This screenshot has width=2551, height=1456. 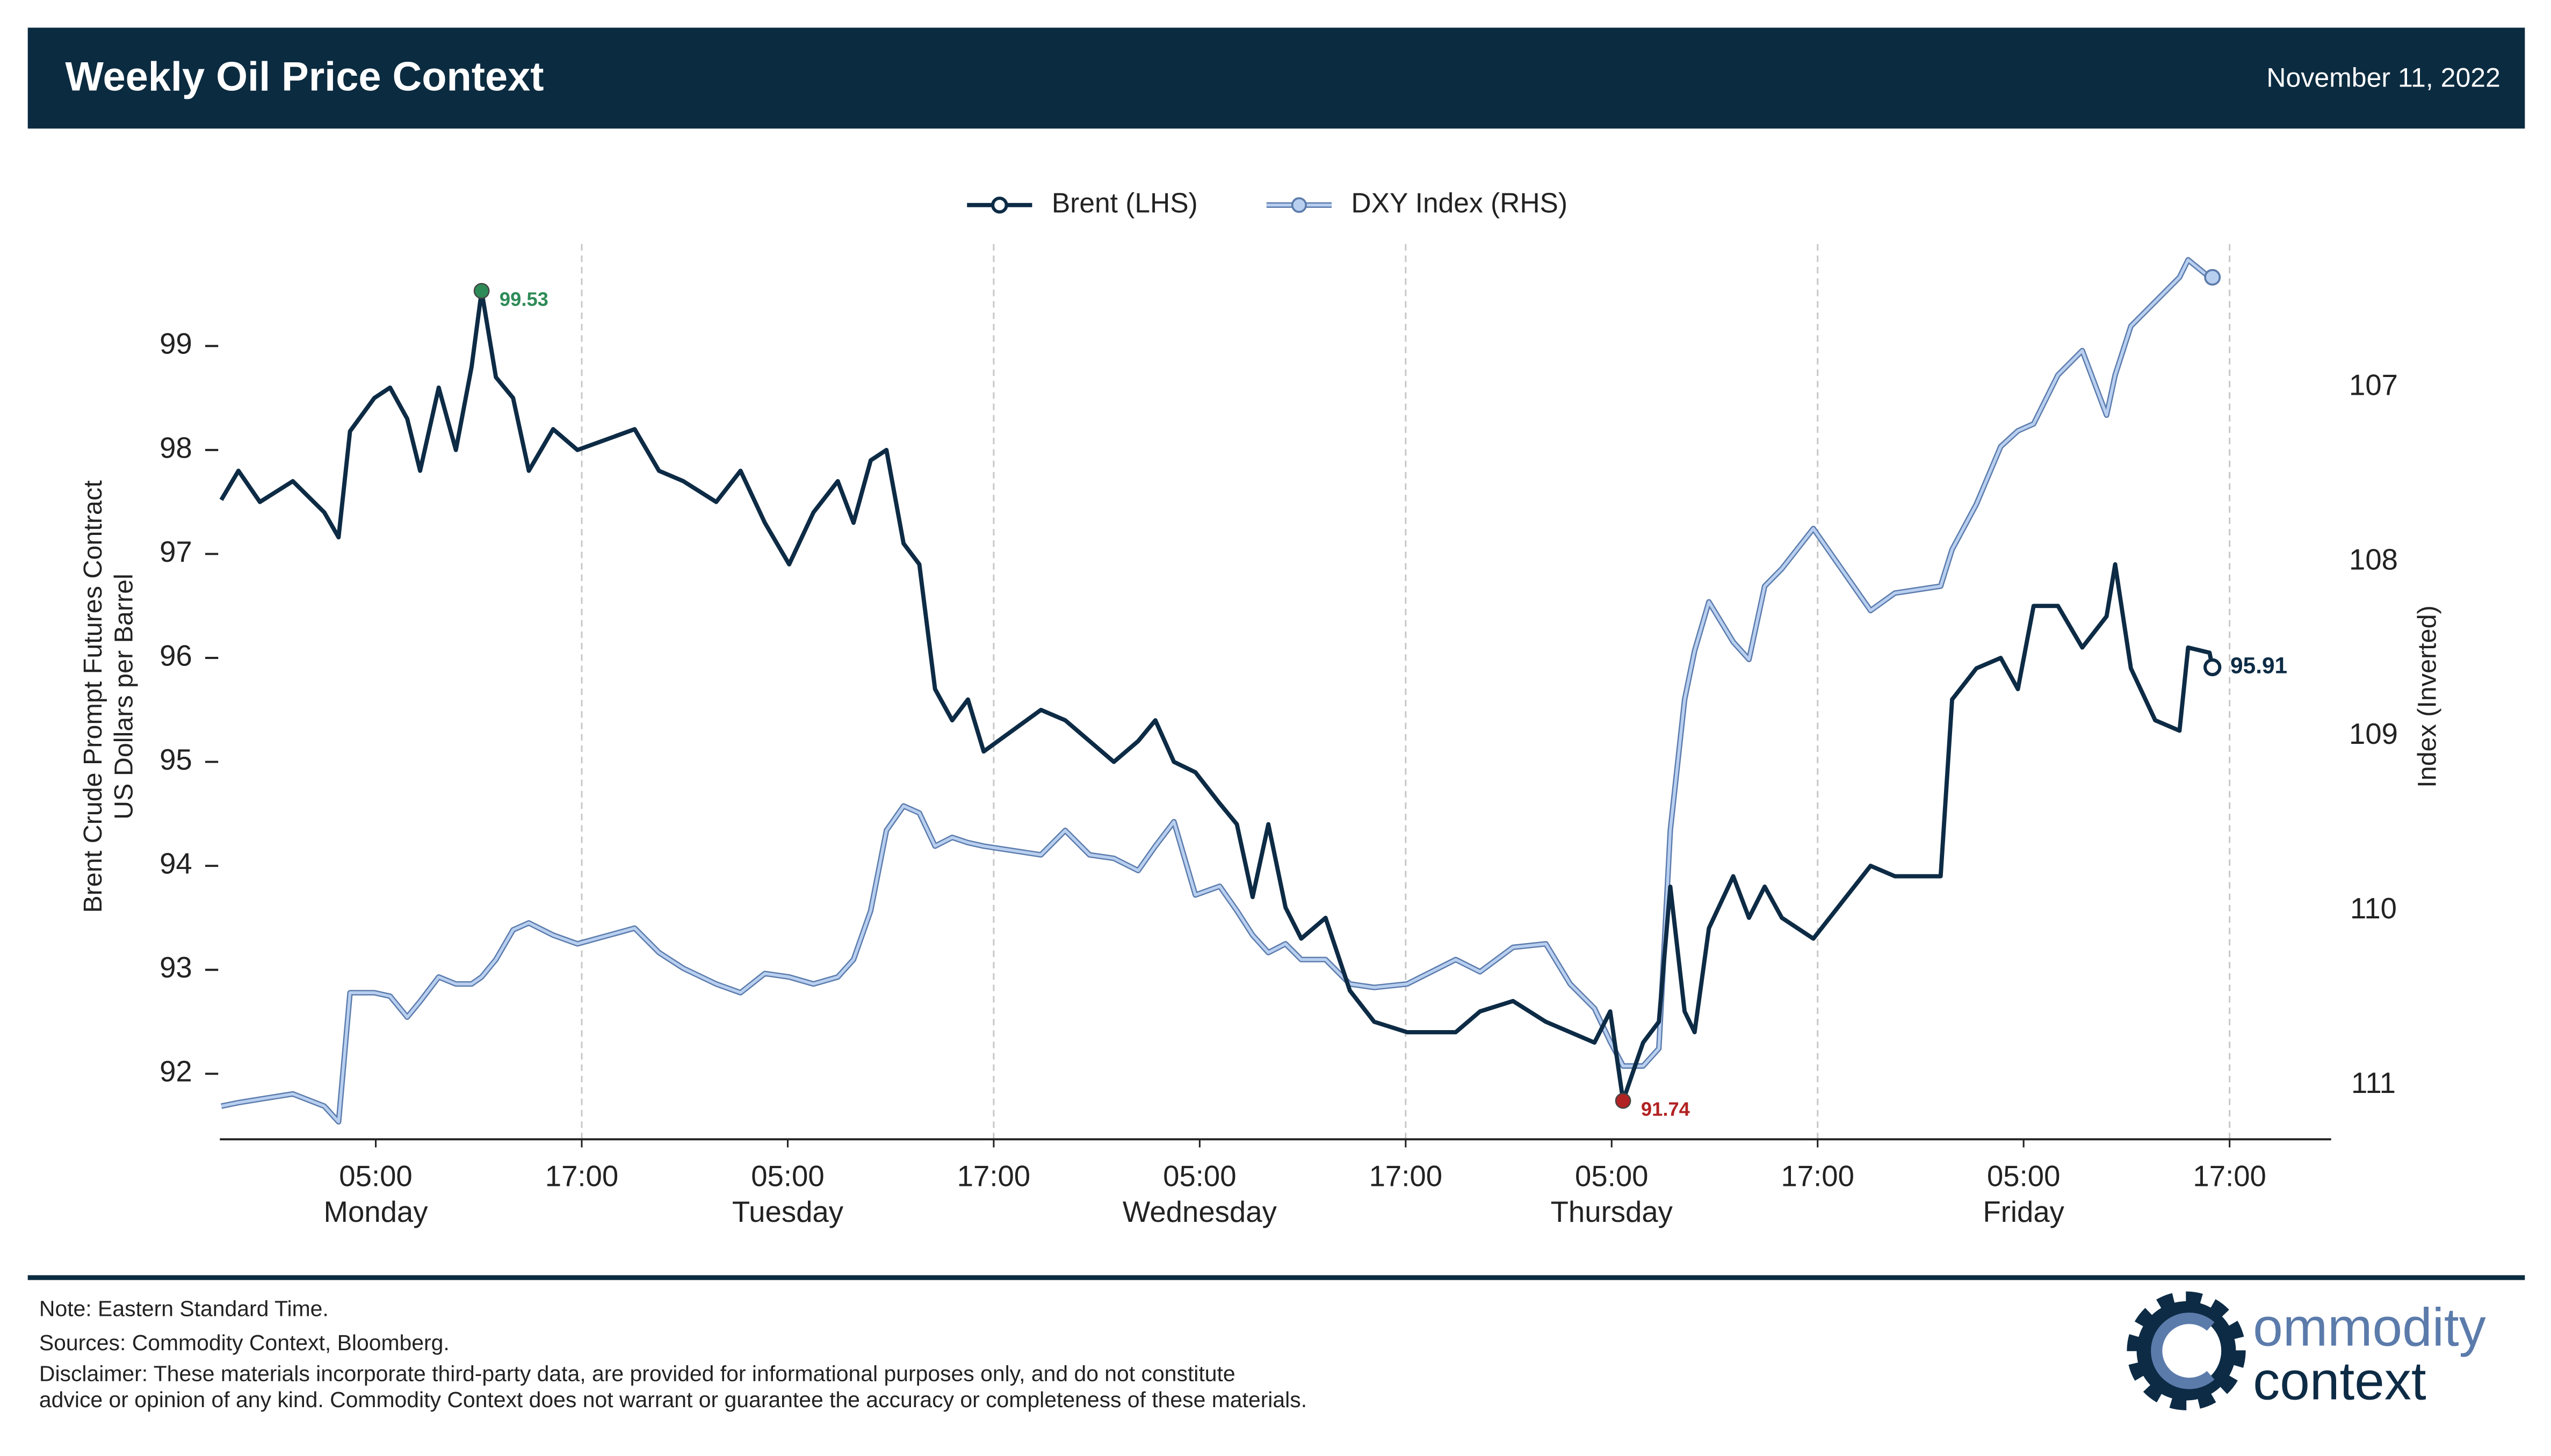 I want to click on logo-gear-ring, so click(x=2186, y=1351).